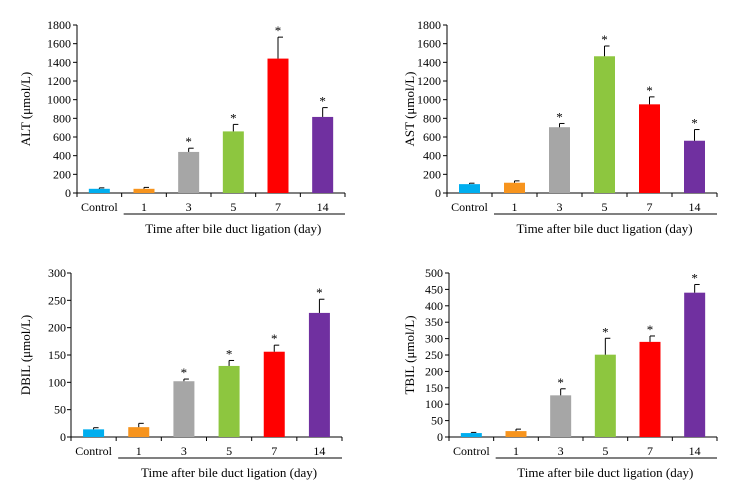 This screenshot has width=754, height=493. I want to click on y-axis-title: ALT (μmol/L), so click(25, 109).